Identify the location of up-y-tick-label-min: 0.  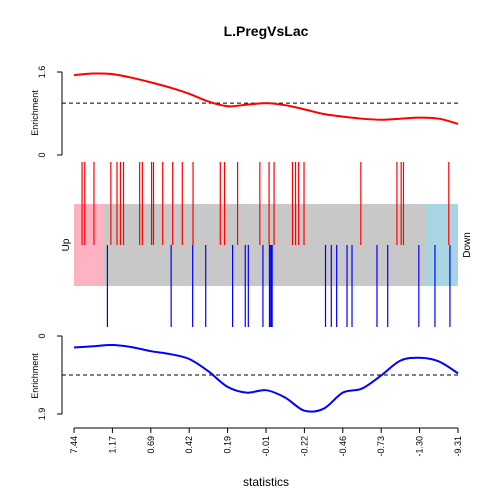
(42, 154).